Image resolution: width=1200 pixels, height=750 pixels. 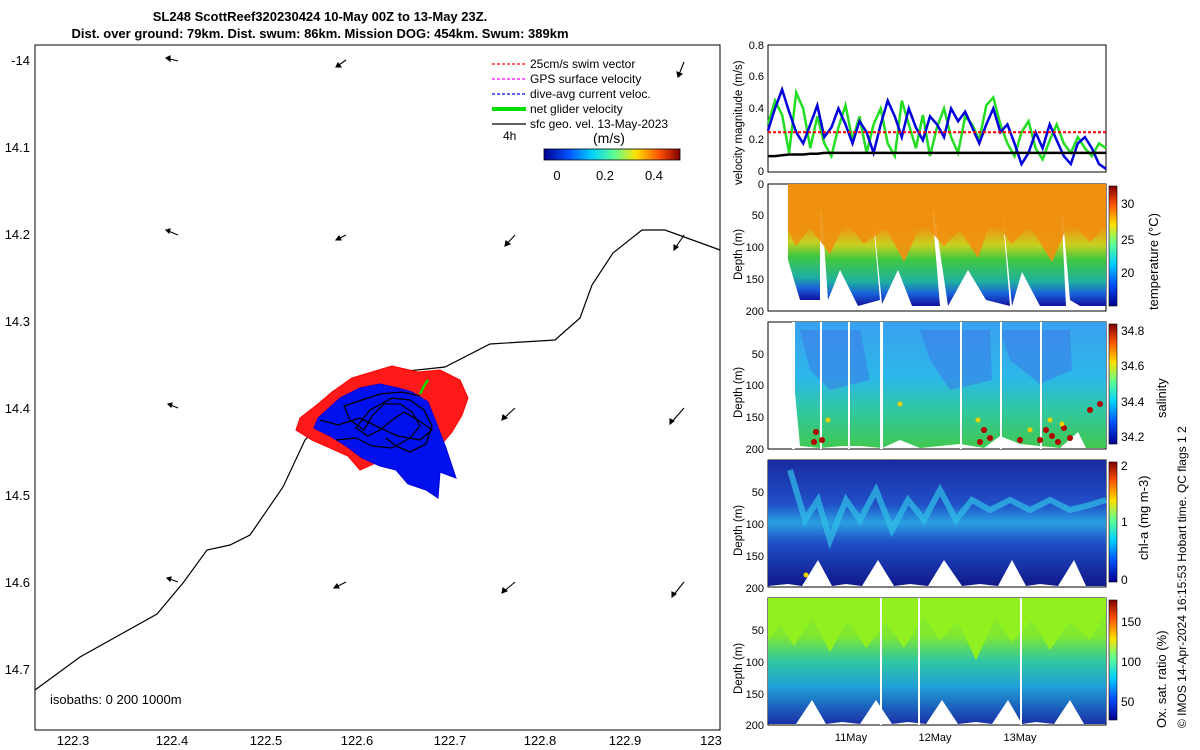 I want to click on velocity-y-ticks: 0 0.2 0.4 0.6 0.8, so click(x=756, y=109).